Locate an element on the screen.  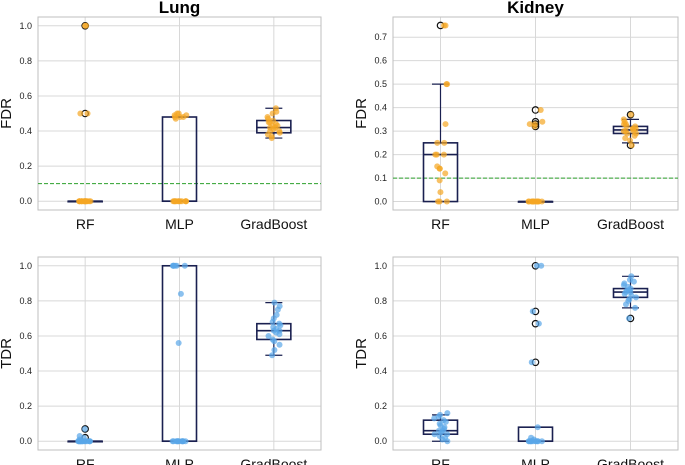
y-tick-label: 0.1 is located at coordinates (380, 178).